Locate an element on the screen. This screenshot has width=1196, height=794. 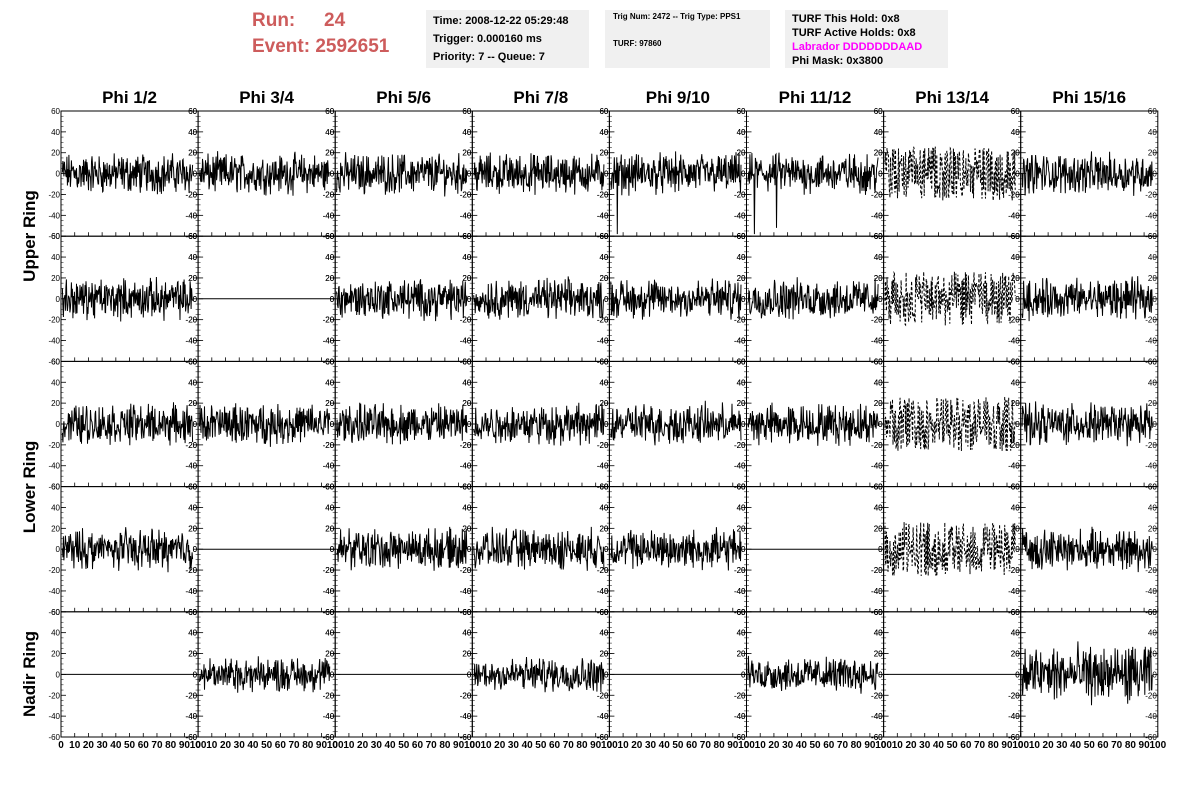
priority-text: Priority: 7 -- Queue: 7 is located at coordinates (489, 57).